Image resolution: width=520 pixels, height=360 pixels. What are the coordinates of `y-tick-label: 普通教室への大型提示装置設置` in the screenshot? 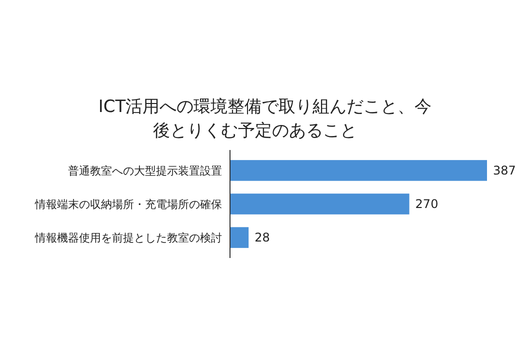 It's located at (145, 171).